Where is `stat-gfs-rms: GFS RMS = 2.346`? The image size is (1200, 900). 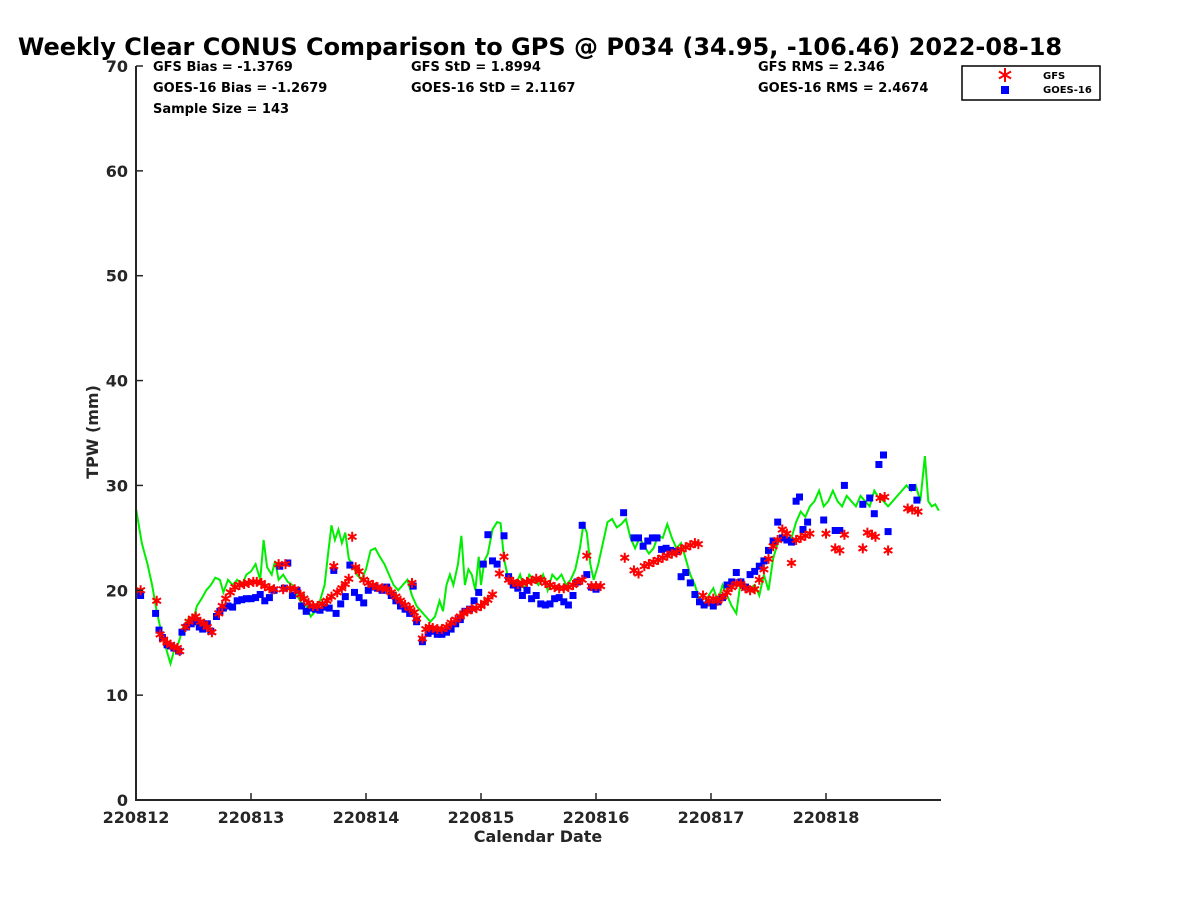 stat-gfs-rms: GFS RMS = 2.346 is located at coordinates (821, 67).